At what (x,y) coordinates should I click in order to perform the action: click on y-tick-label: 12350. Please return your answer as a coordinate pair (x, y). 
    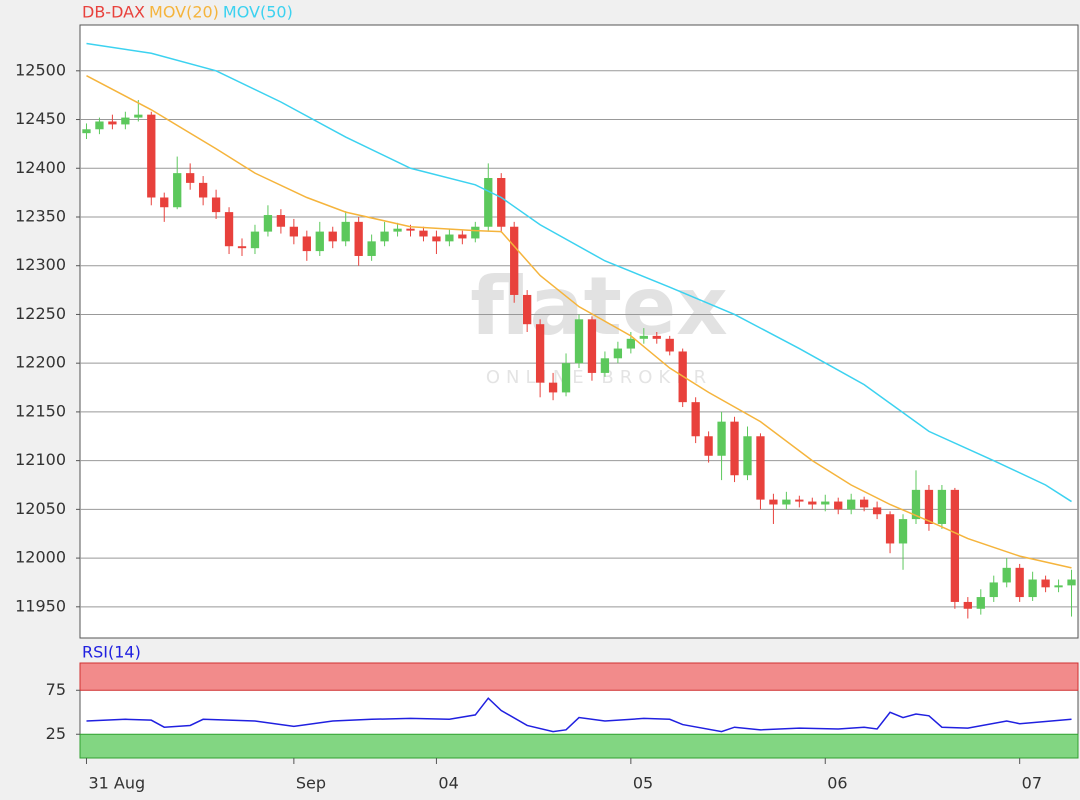
    Looking at the image, I should click on (40, 215).